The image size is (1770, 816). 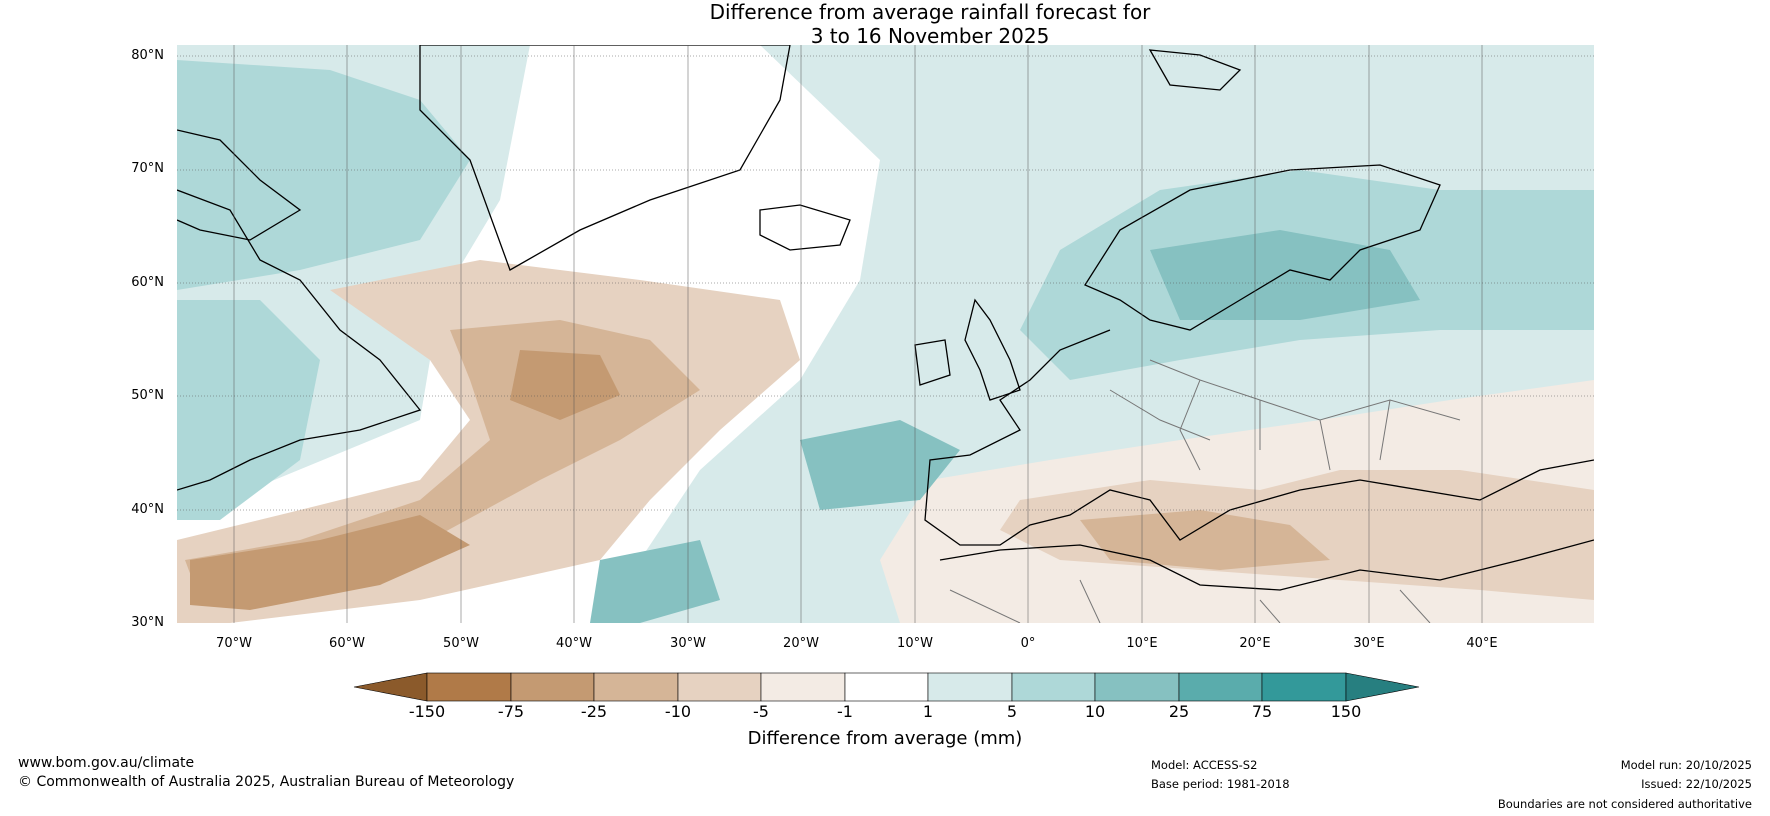 I want to click on colorbar-tick-12: 150, so click(x=1346, y=711).